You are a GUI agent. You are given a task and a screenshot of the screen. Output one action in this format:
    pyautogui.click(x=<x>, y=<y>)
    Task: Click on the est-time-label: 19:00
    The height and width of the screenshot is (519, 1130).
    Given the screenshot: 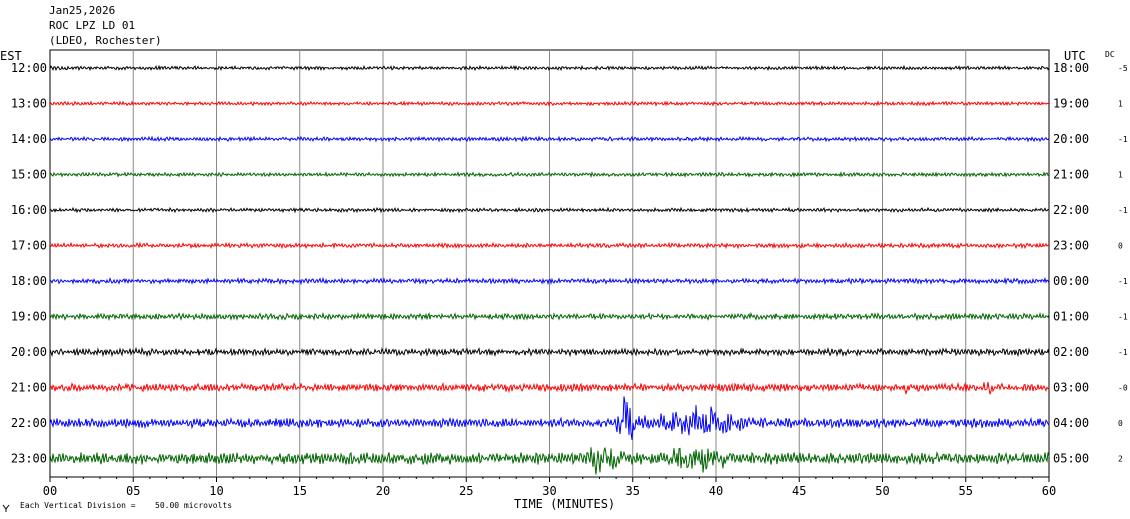 What is the action you would take?
    pyautogui.click(x=29, y=317)
    